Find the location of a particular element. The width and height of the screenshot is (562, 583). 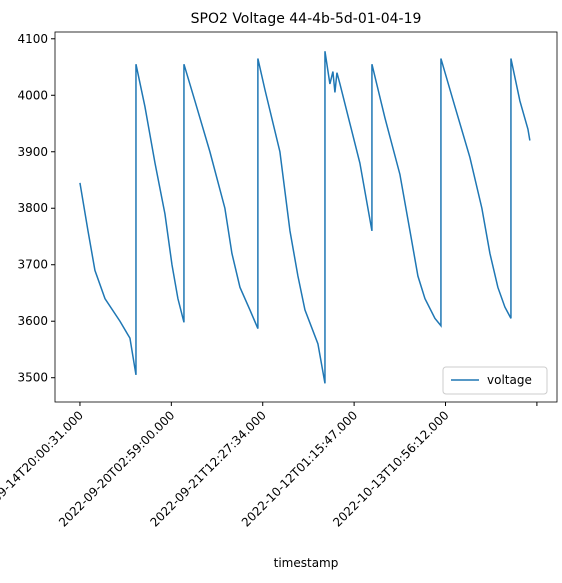

y-tick-label: 3700 is located at coordinates (32, 265).